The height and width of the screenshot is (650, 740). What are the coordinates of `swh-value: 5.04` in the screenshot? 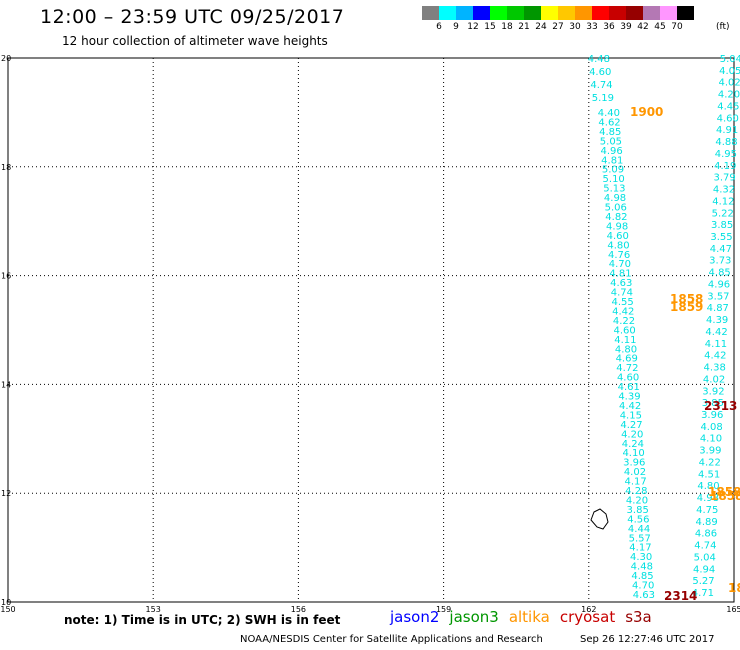 It's located at (730, 59).